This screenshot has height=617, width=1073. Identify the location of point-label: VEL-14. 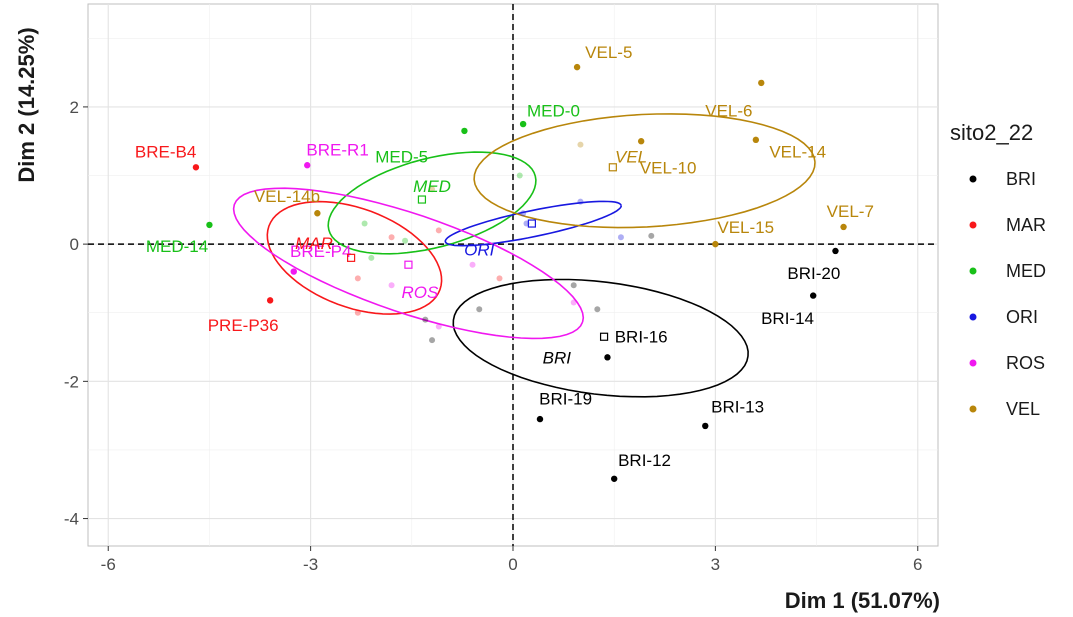
(797, 152).